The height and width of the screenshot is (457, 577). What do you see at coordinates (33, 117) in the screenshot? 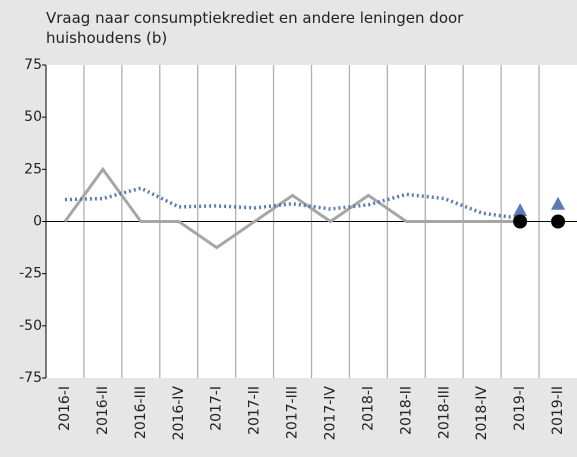
I see `y-tick-label: 50` at bounding box center [33, 117].